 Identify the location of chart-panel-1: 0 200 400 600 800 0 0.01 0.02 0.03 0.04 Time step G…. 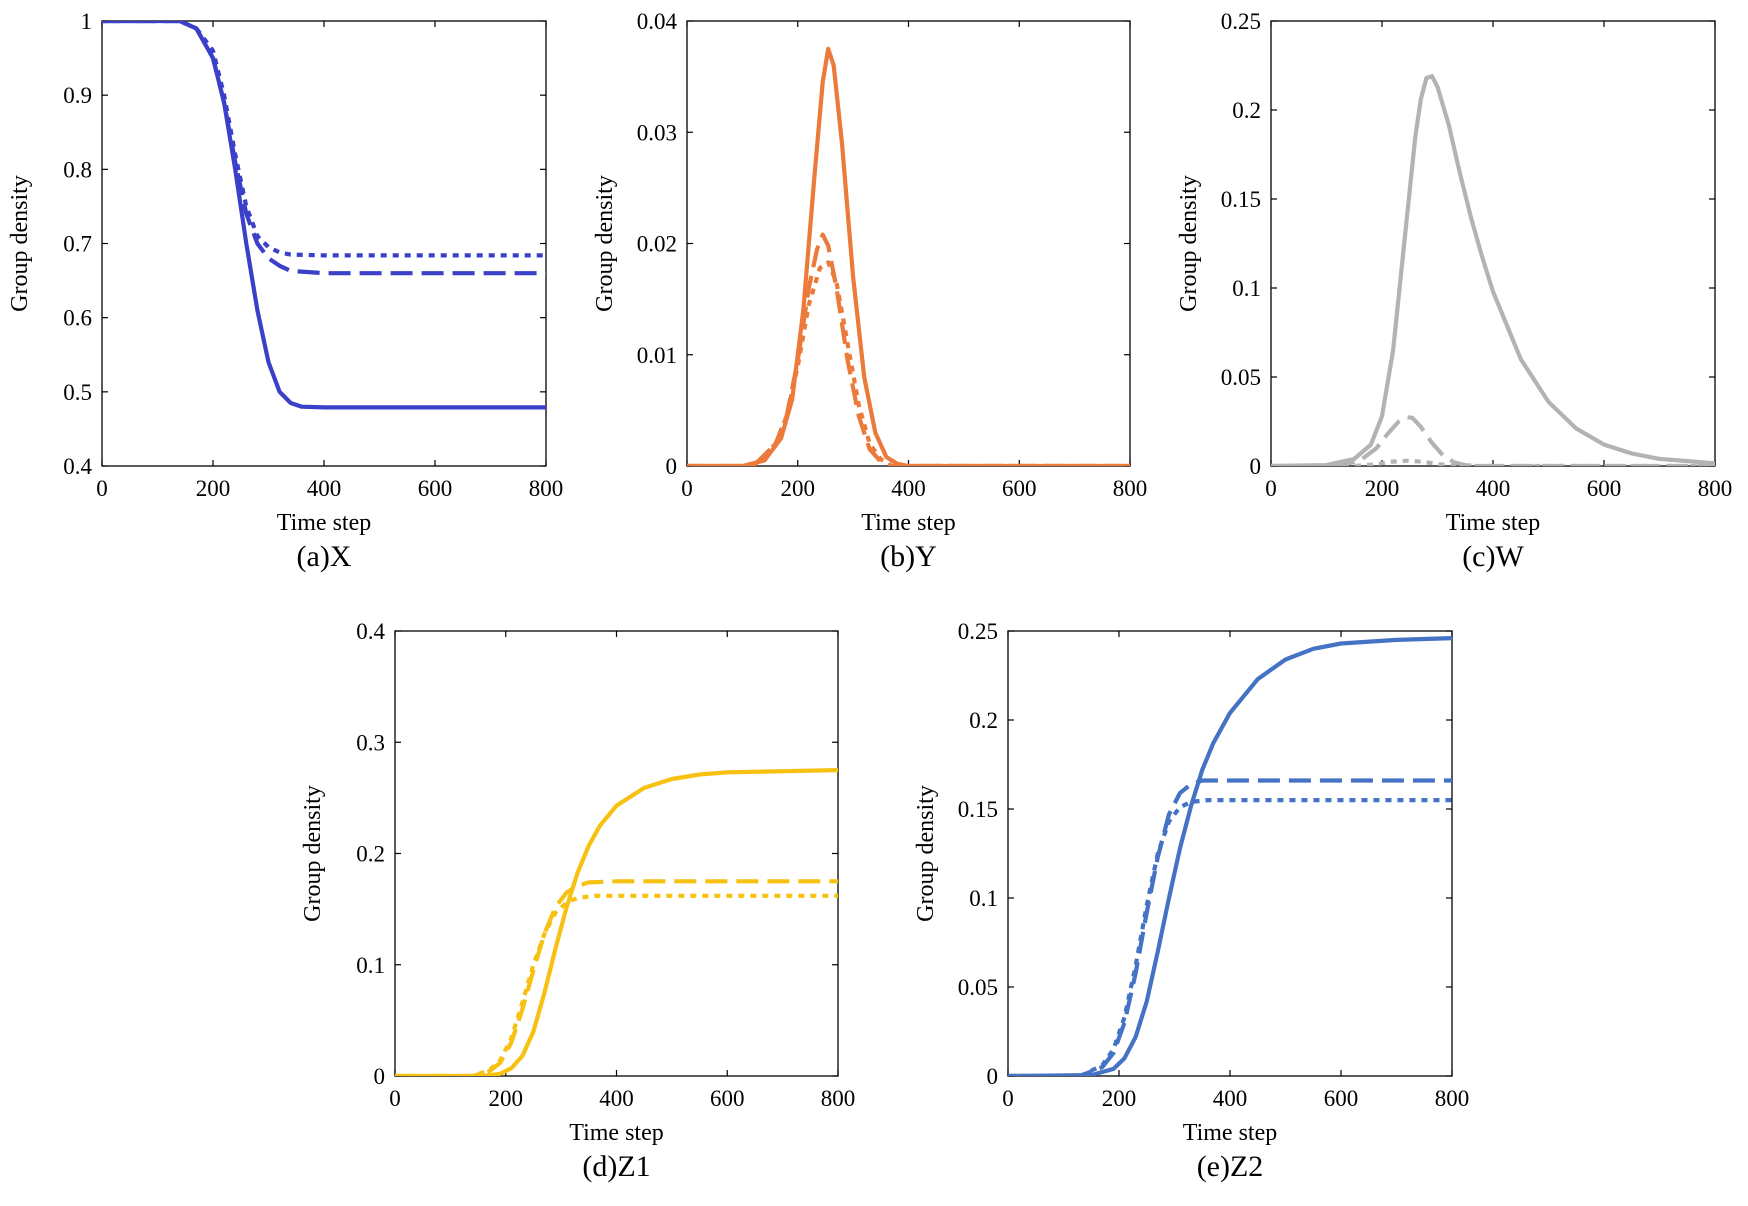
(869, 291).